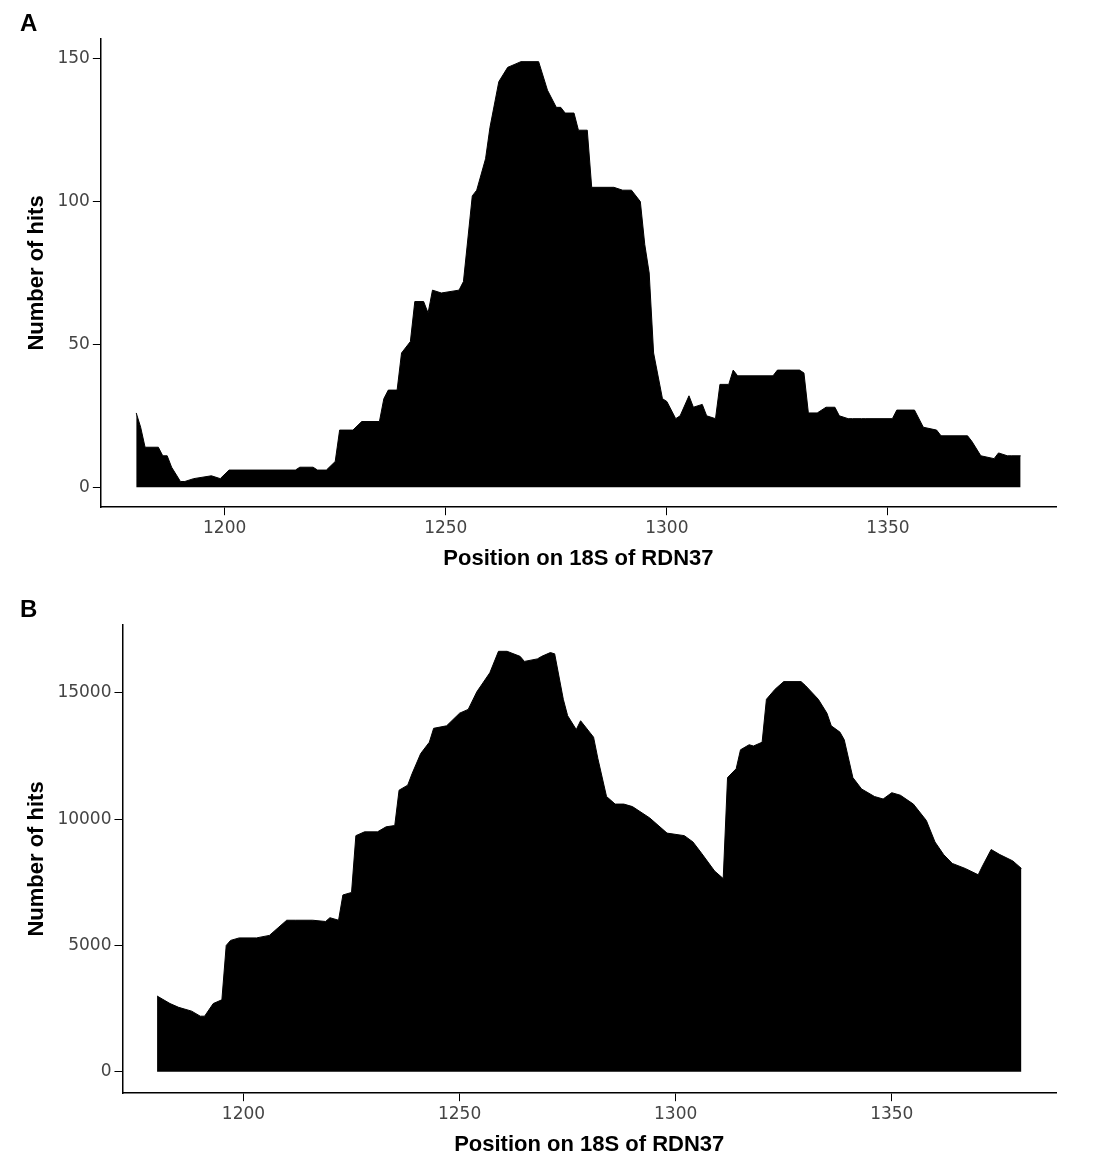 The height and width of the screenshot is (1173, 1096). What do you see at coordinates (29, 23) in the screenshot?
I see `chart-title: A` at bounding box center [29, 23].